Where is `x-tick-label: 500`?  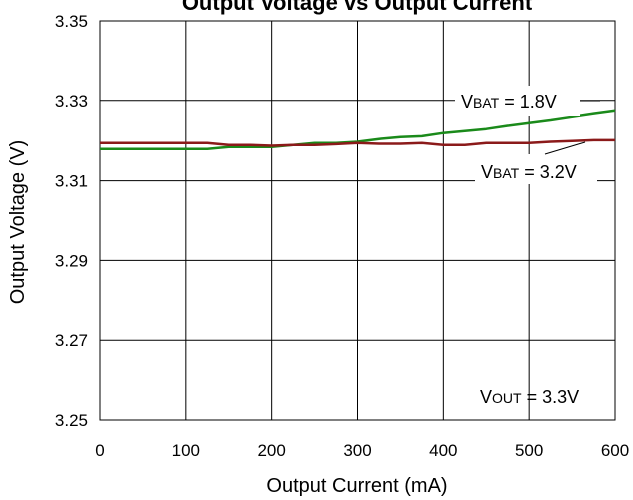
x-tick-label: 500 is located at coordinates (529, 450).